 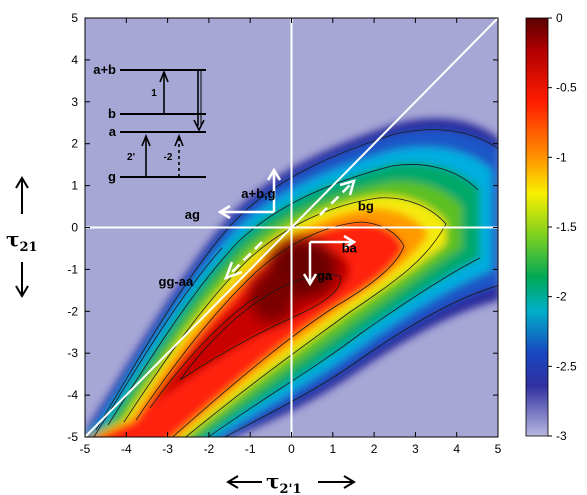 What do you see at coordinates (112, 176) in the screenshot?
I see `energy-level-label: g` at bounding box center [112, 176].